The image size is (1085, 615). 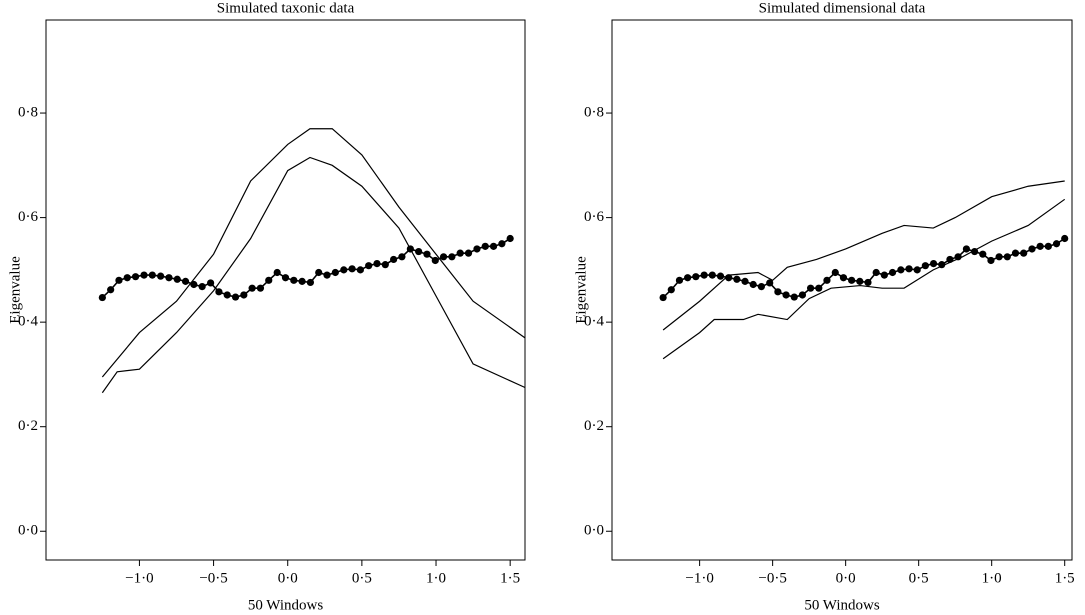 What do you see at coordinates (286, 8) in the screenshot?
I see `chart-title: Simulated taxonic data` at bounding box center [286, 8].